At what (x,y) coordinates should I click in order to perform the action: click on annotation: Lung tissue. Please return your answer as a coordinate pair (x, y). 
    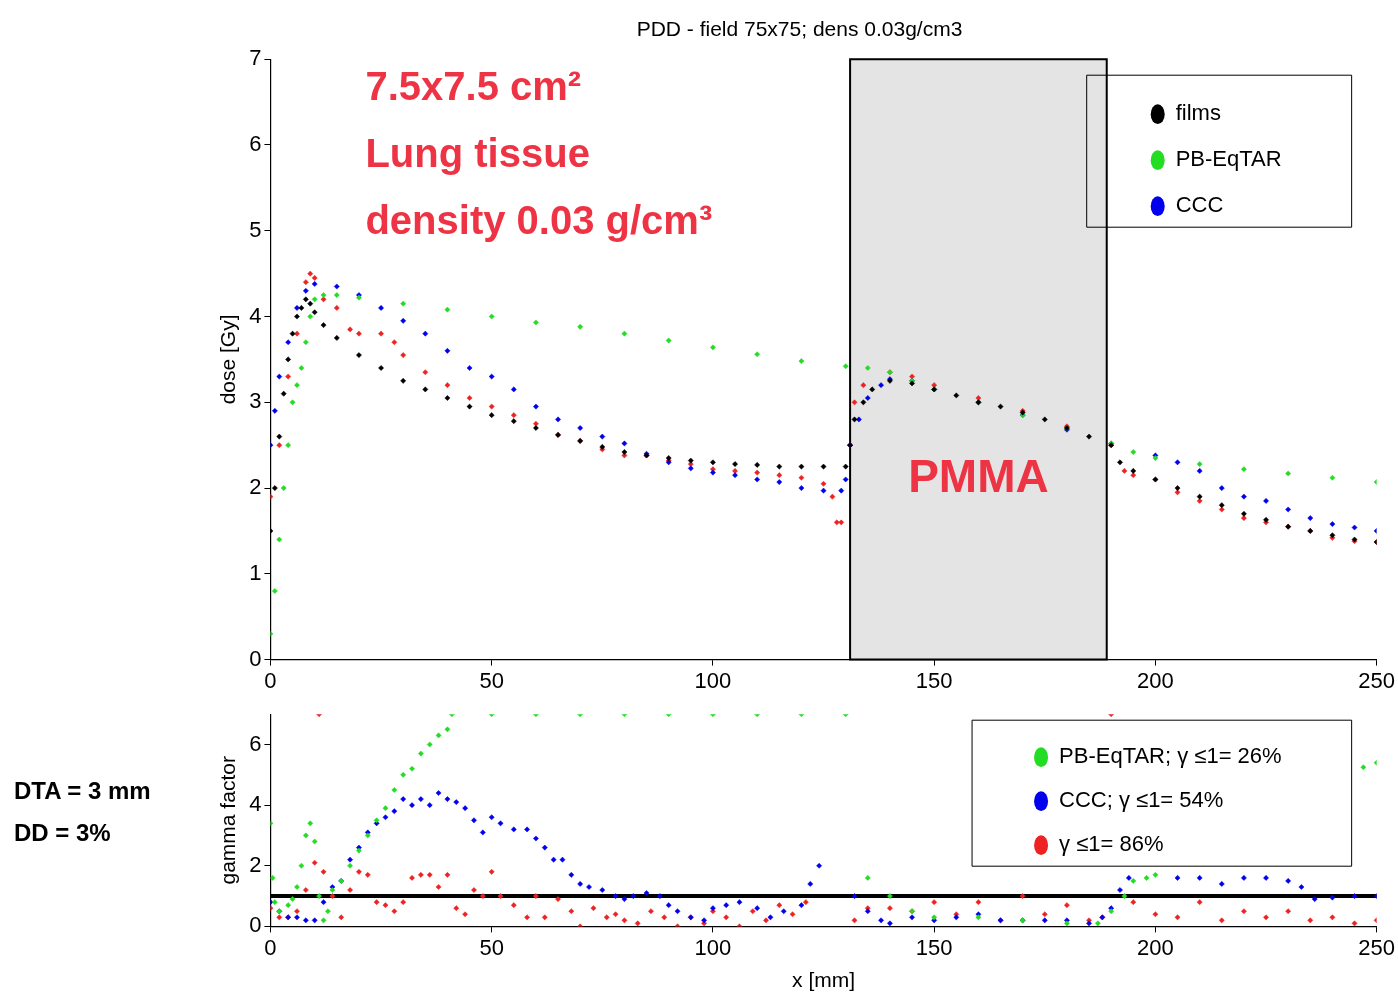
    Looking at the image, I should click on (477, 153).